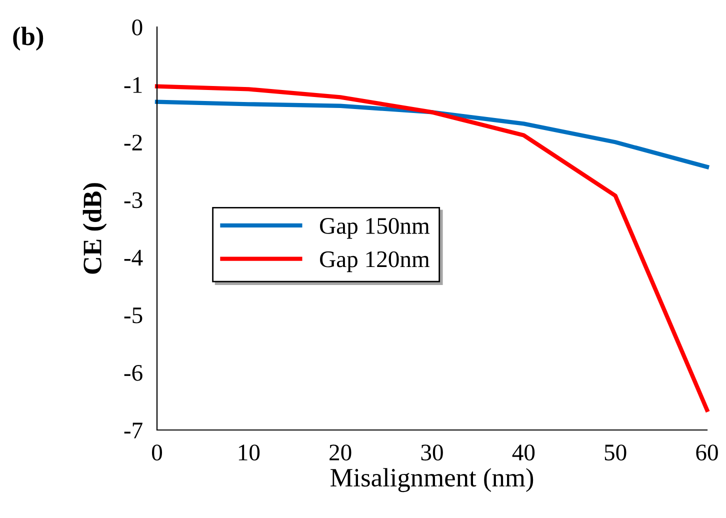  Describe the element at coordinates (249, 452) in the screenshot. I see `x-tick-label: 10` at that location.